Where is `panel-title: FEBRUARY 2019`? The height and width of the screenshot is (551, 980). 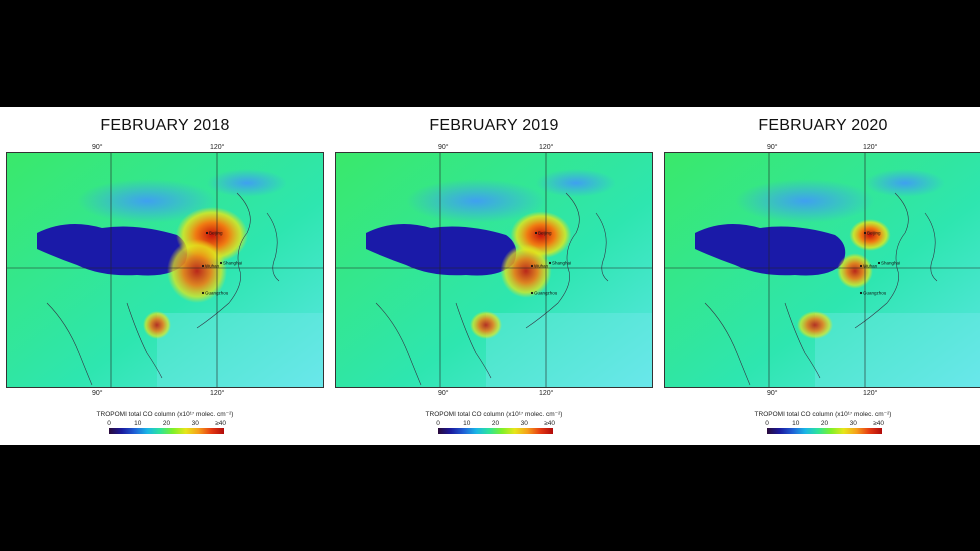
panel-title: FEBRUARY 2019 is located at coordinates (494, 125).